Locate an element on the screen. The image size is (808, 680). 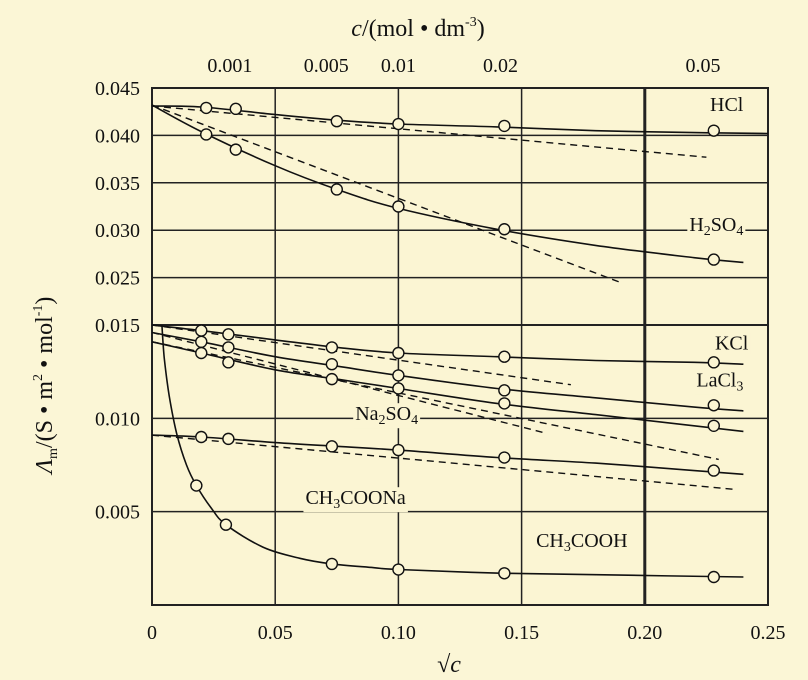
y-tick-label: 0.005 is located at coordinates (117, 513).